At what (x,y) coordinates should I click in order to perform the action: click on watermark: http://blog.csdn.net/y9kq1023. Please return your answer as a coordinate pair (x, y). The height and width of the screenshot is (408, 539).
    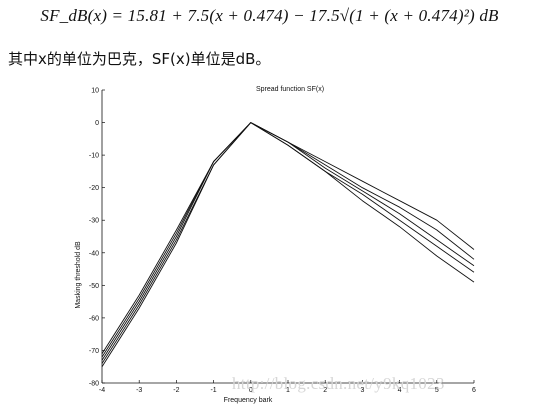
    Looking at the image, I should click on (338, 383).